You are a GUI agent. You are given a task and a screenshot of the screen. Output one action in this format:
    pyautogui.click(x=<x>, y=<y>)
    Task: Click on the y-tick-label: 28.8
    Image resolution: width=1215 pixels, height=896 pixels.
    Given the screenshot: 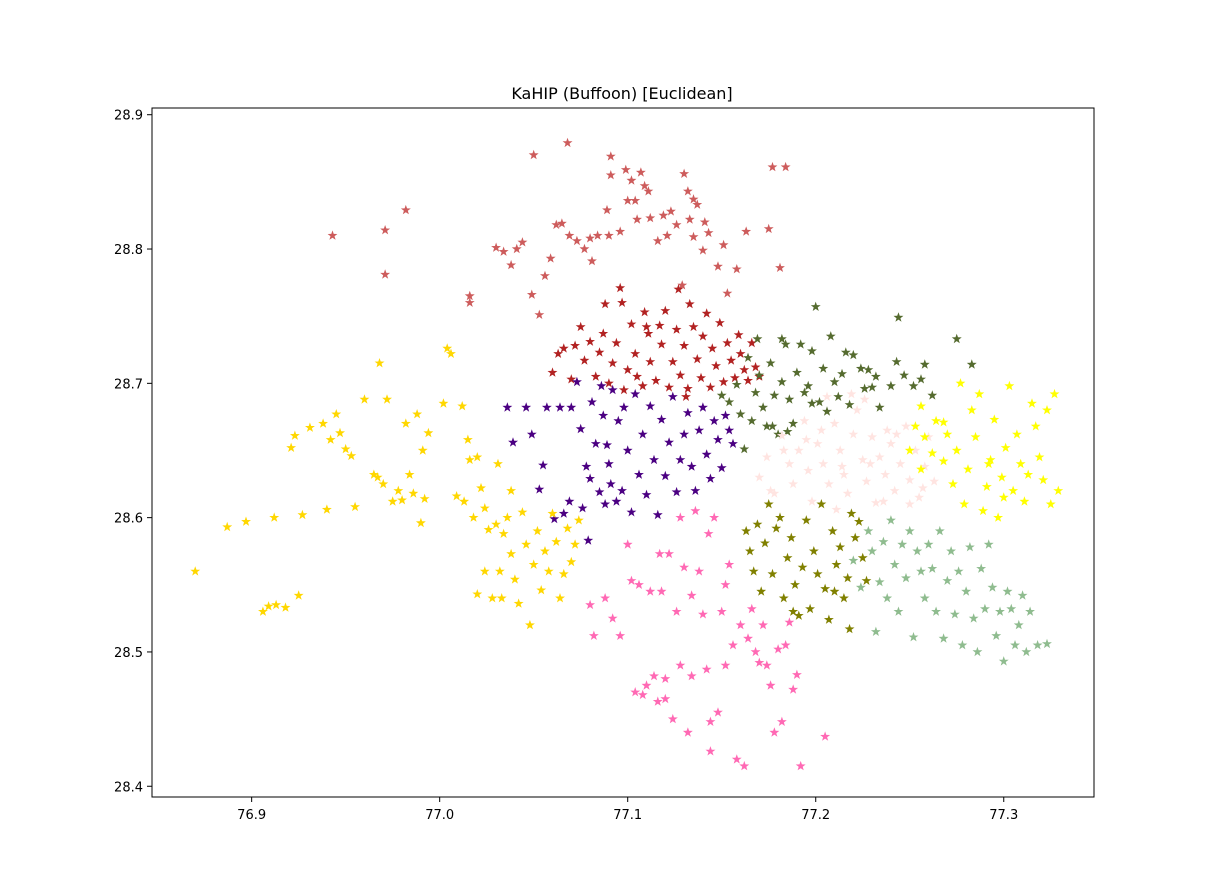 What is the action you would take?
    pyautogui.click(x=128, y=250)
    